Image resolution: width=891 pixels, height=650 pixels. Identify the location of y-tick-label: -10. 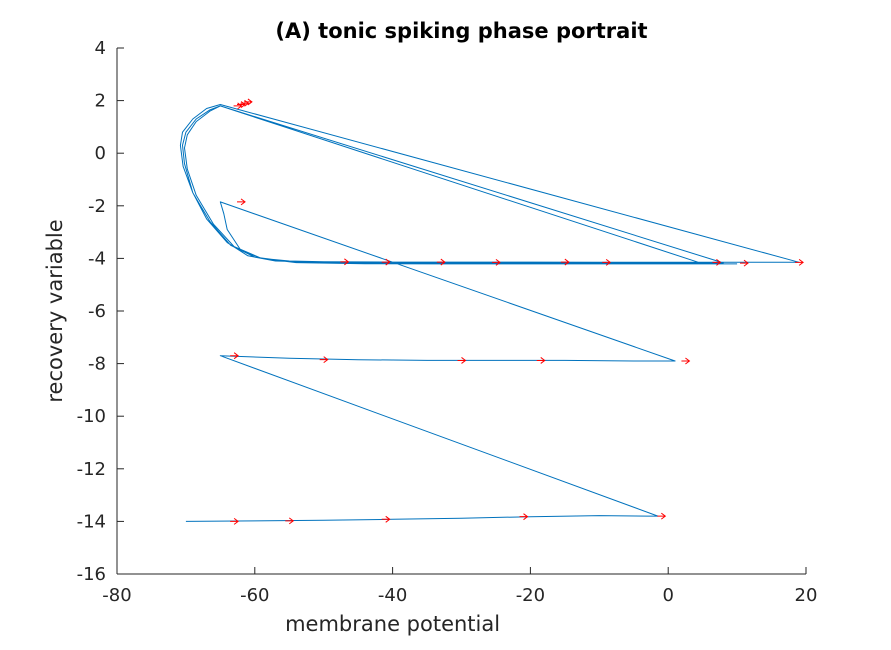
(91, 416).